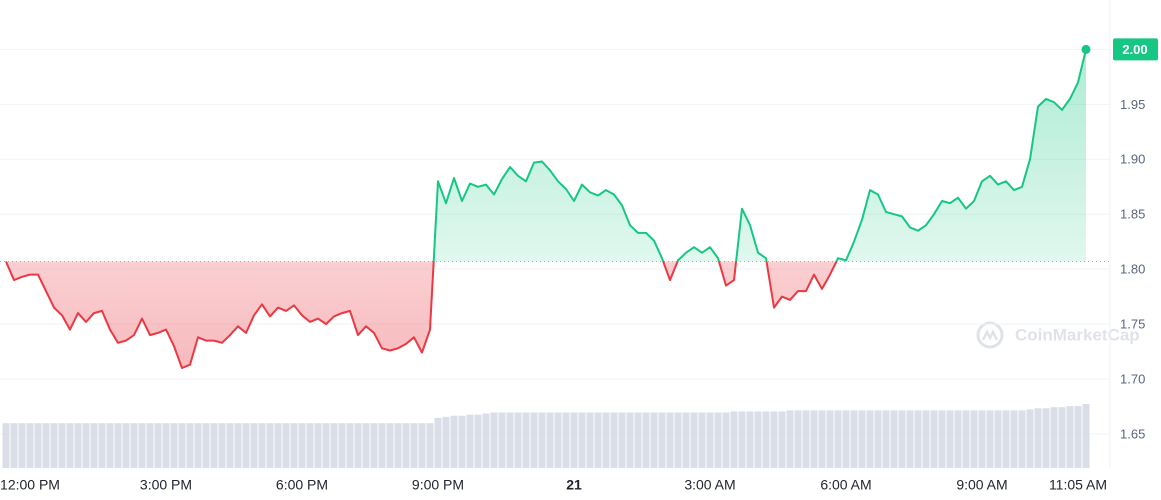 This screenshot has width=1161, height=500. I want to click on y-tick-label: 1.90, so click(1132, 159).